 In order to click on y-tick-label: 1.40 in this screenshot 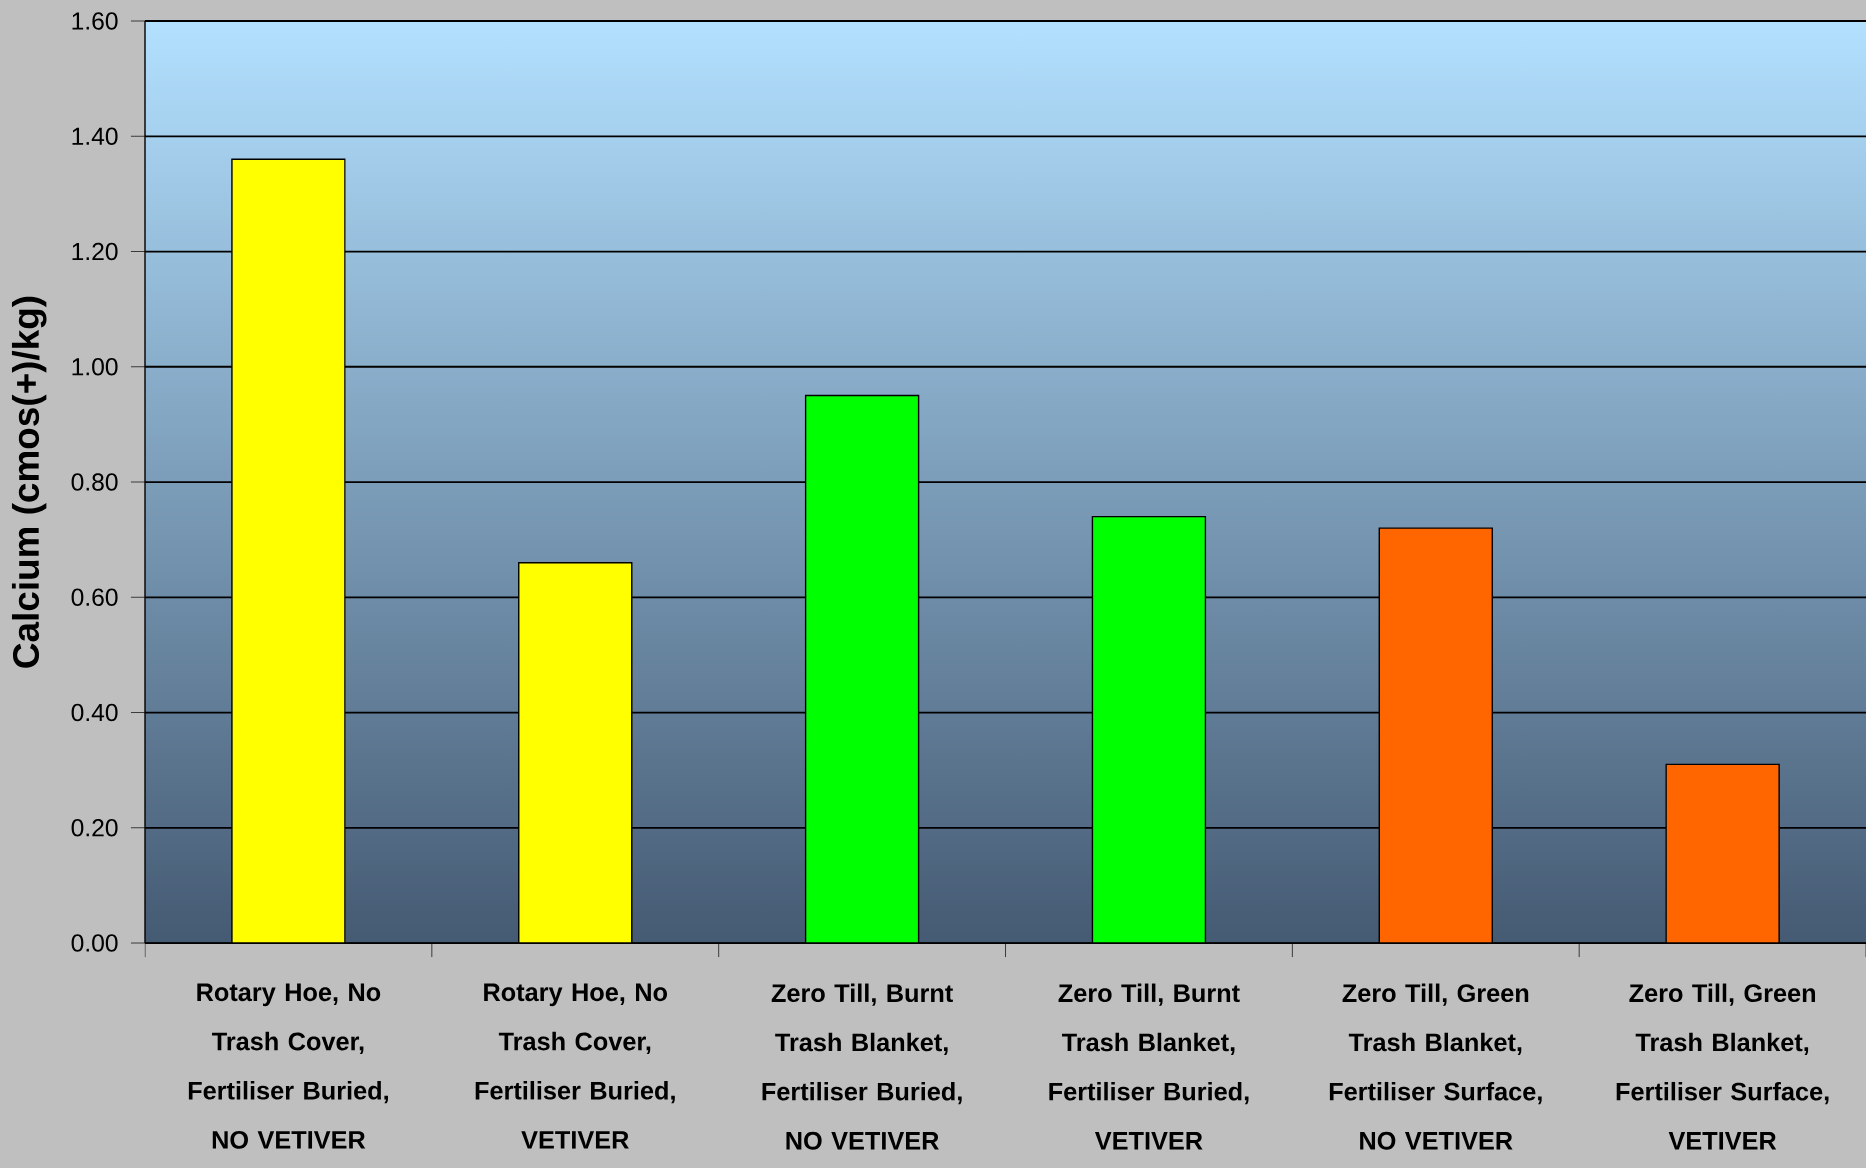, I will do `click(95, 136)`.